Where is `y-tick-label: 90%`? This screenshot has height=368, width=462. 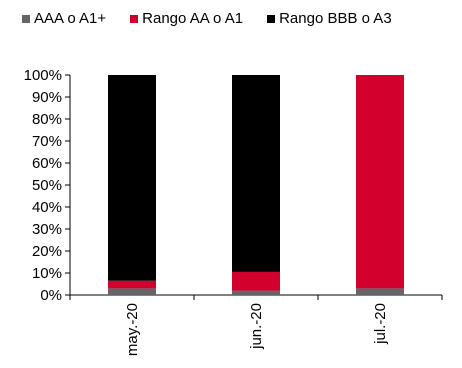 y-tick-label: 90% is located at coordinates (47, 97).